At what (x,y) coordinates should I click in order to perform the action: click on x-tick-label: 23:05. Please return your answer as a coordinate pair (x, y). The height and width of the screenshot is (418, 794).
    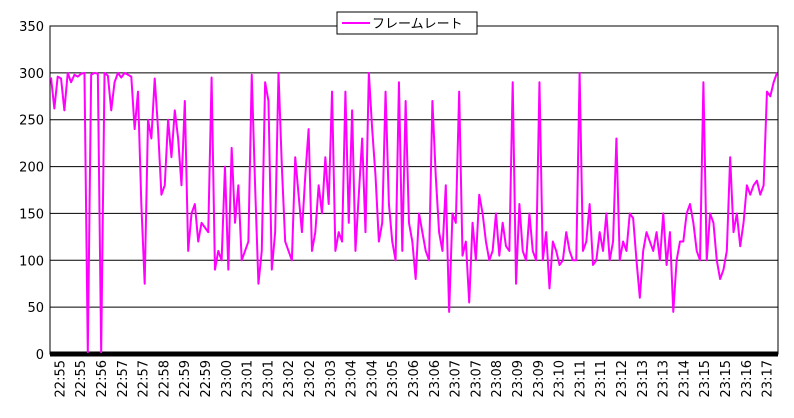
    Looking at the image, I should click on (393, 378).